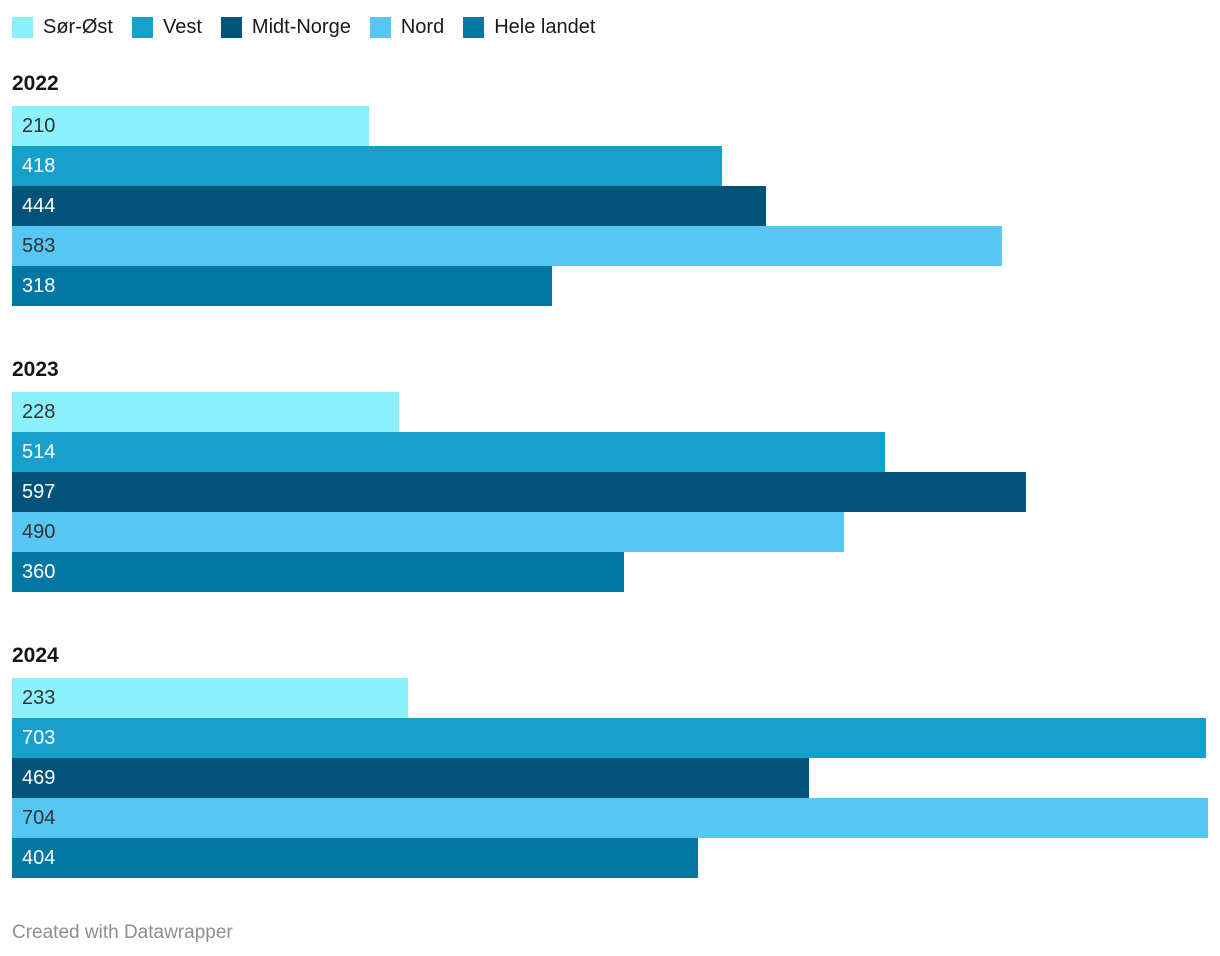  I want to click on bar-2022-hele-landet: 318, so click(282, 286).